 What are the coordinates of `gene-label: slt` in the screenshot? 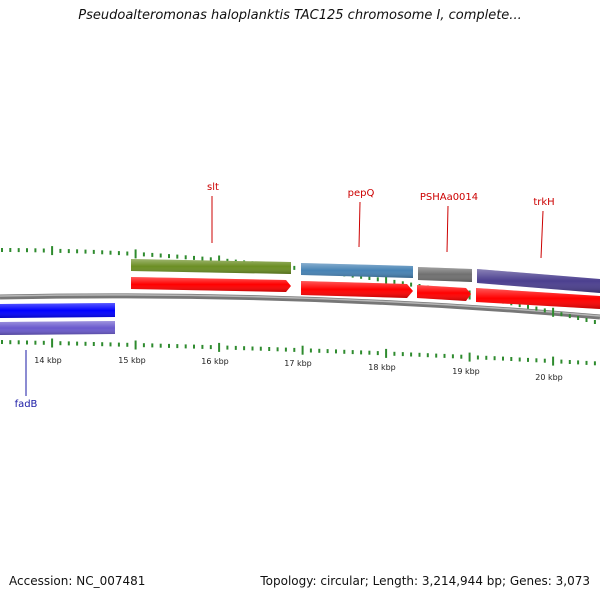 It's located at (213, 187).